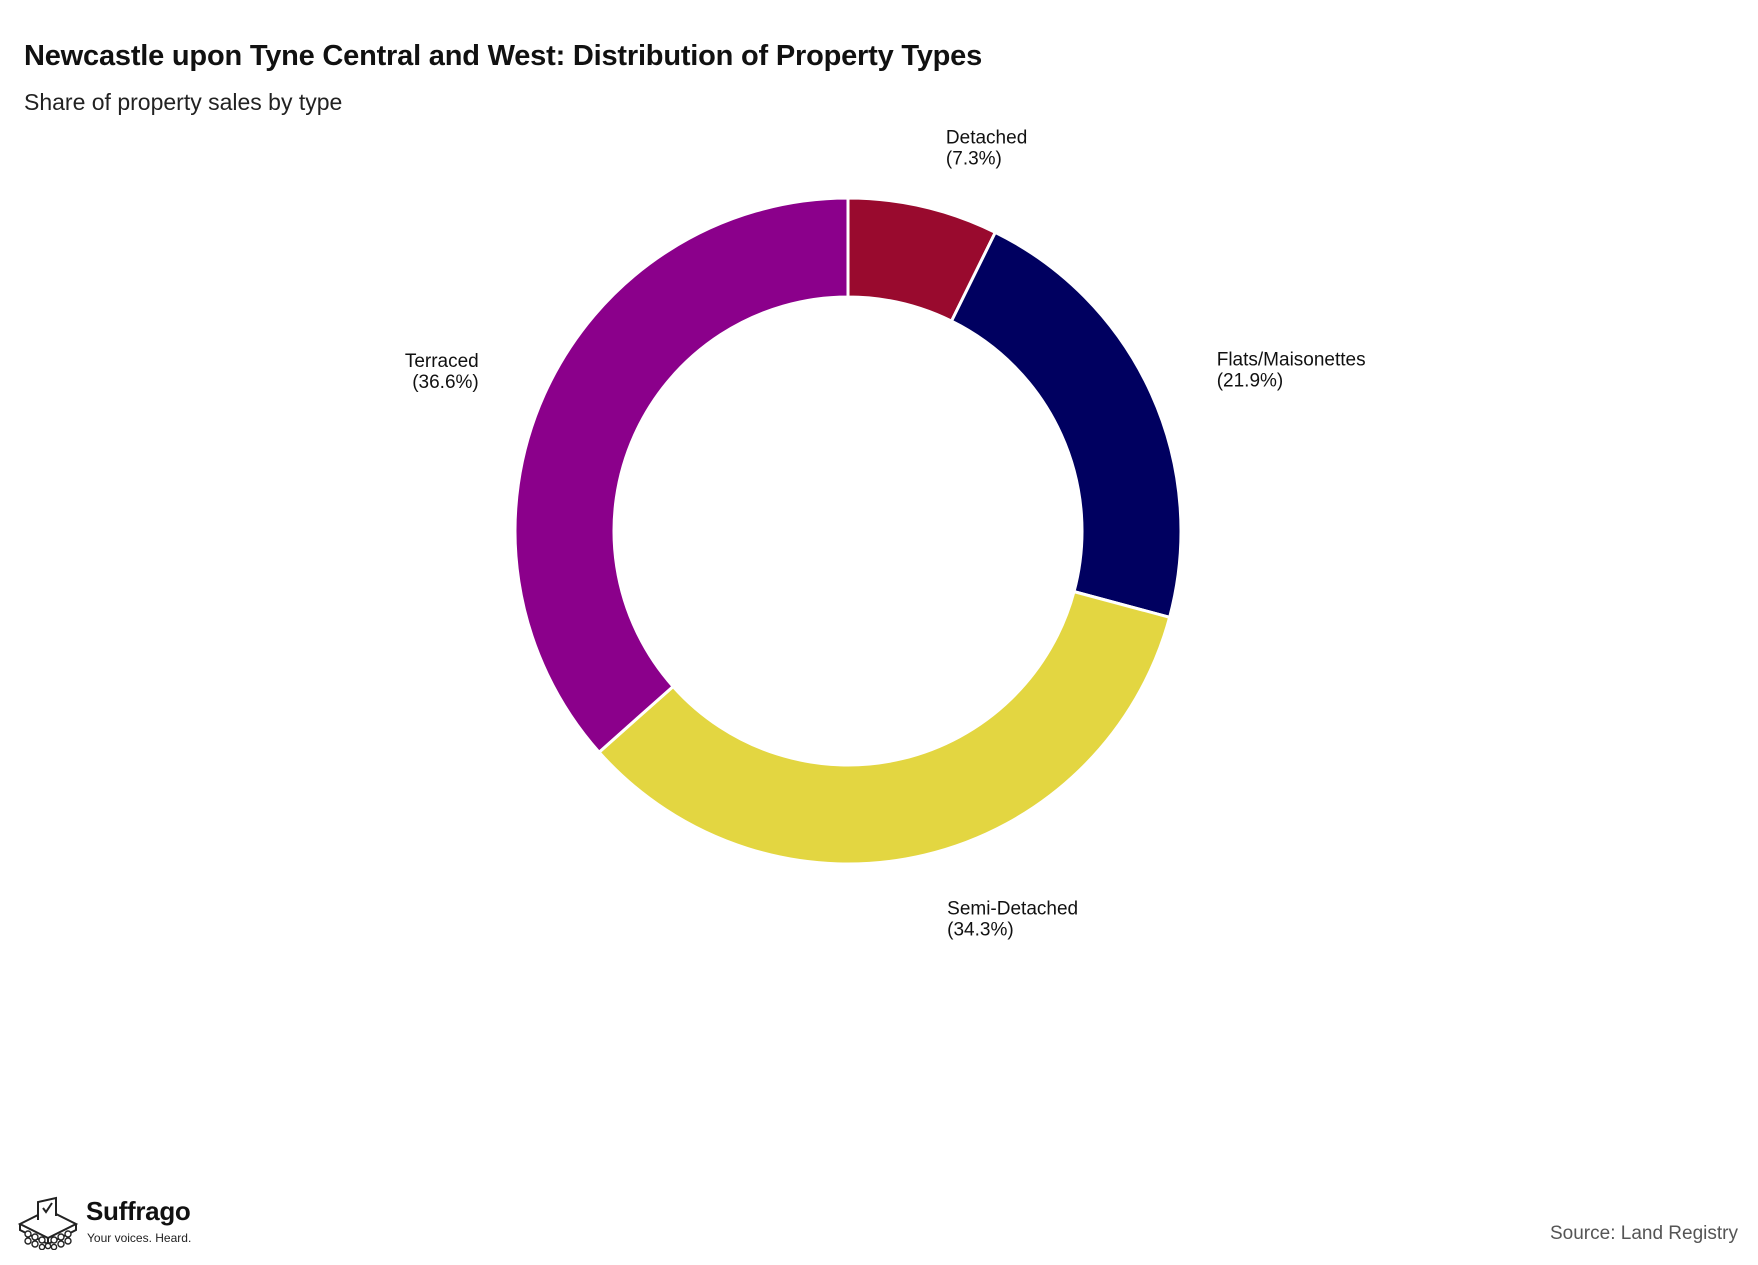 The image size is (1758, 1265). What do you see at coordinates (980, 929) in the screenshot?
I see `label-value-semi-detached: (34.3%)` at bounding box center [980, 929].